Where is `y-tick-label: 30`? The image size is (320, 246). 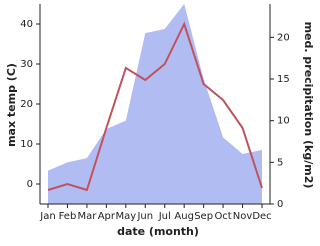
y-tick-label: 30 is located at coordinates (26, 64).